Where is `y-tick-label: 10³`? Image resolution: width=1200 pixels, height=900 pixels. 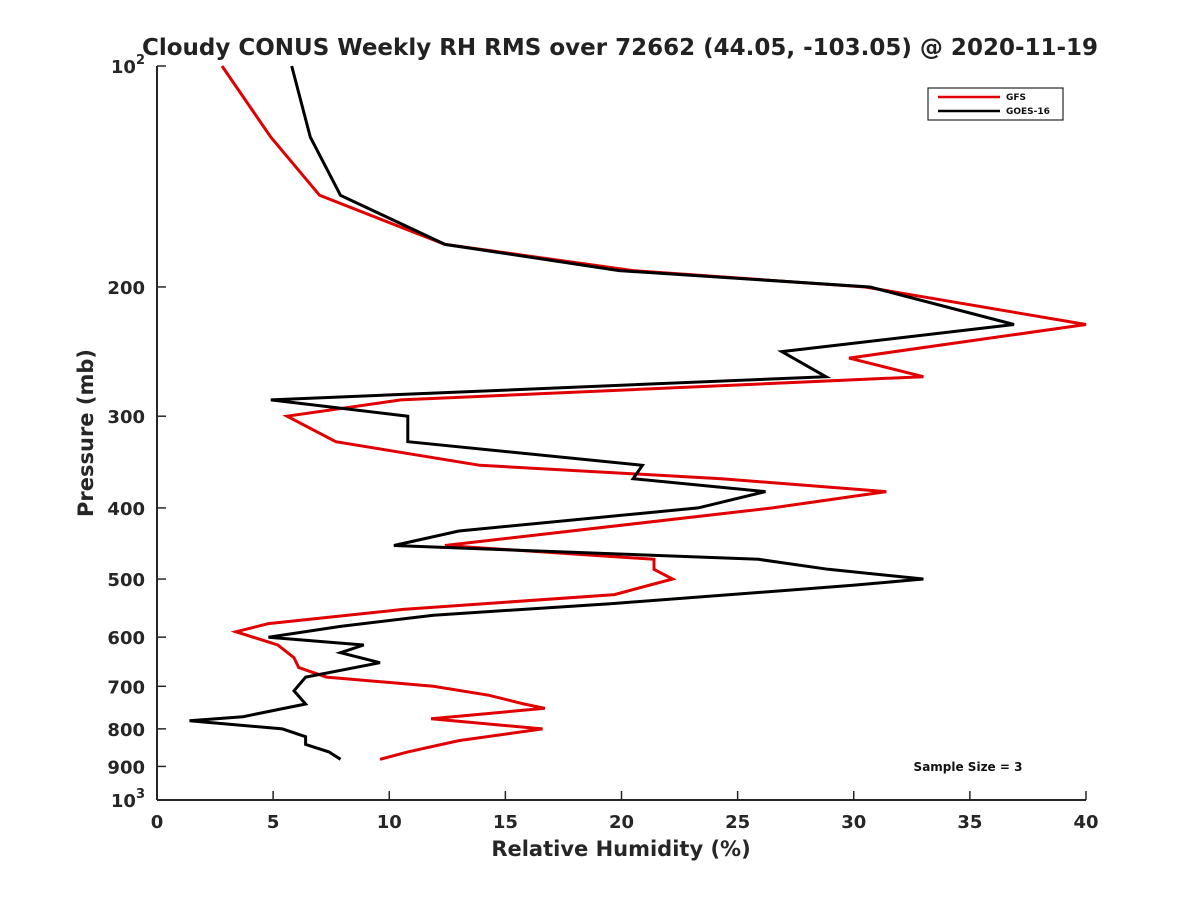 y-tick-label: 10³ is located at coordinates (128, 799).